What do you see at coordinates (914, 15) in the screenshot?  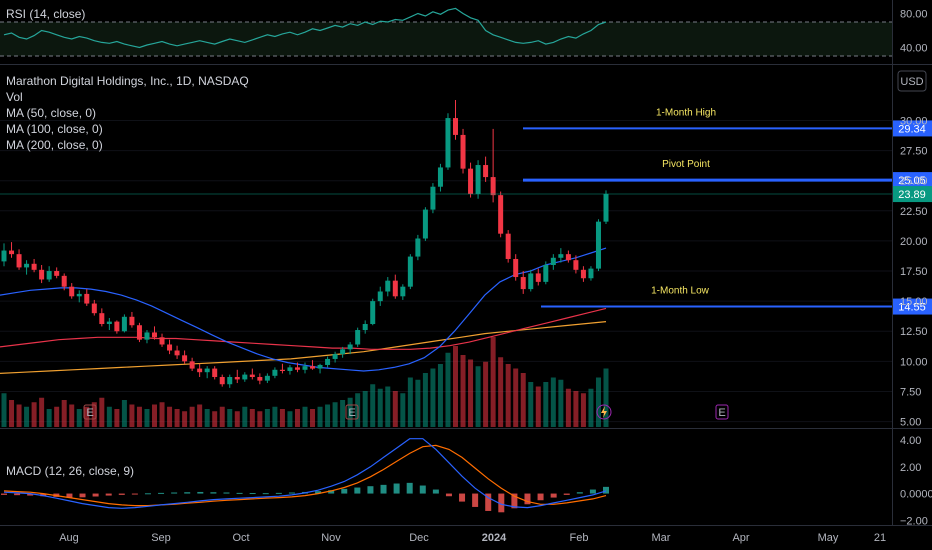 I see `rsi-tick-label: 80.00` at bounding box center [914, 15].